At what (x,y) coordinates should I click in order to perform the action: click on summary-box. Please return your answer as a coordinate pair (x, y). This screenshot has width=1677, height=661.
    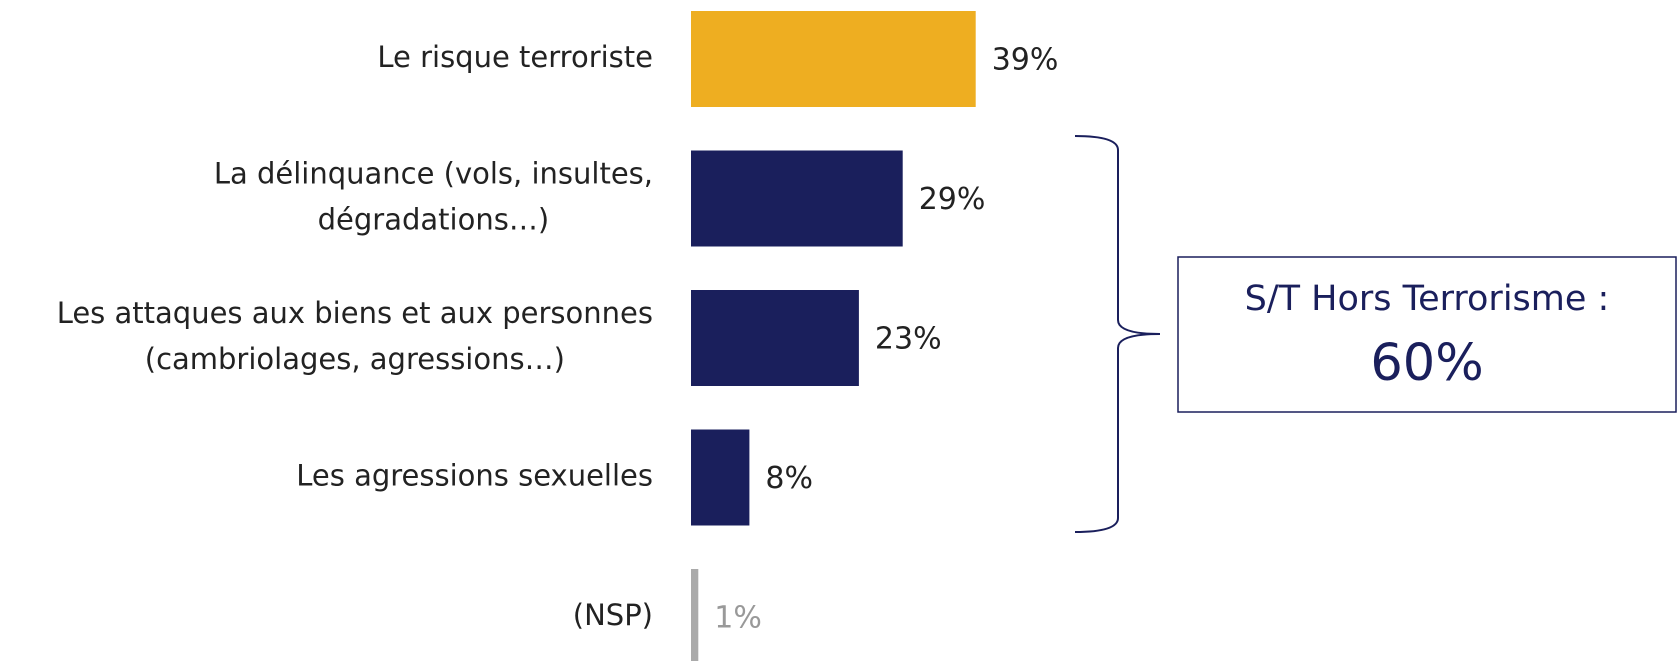
    Looking at the image, I should click on (1427, 334).